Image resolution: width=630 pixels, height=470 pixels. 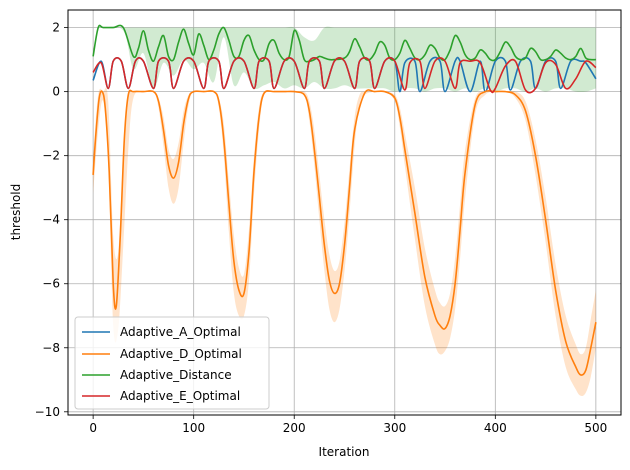 What do you see at coordinates (16, 212) in the screenshot?
I see `y-axis-title: threshold` at bounding box center [16, 212].